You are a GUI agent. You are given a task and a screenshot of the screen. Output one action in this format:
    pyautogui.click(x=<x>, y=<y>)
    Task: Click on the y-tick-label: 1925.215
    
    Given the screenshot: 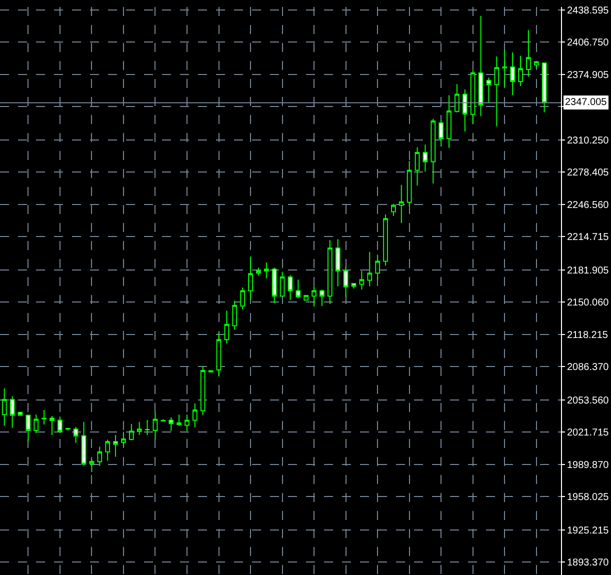 What is the action you would take?
    pyautogui.click(x=588, y=530)
    